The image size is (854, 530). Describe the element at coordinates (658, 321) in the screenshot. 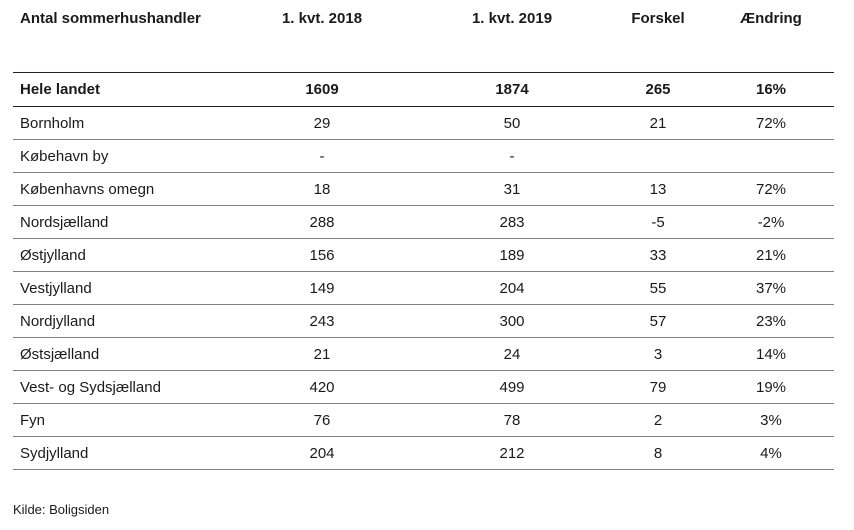

I see `cell-diff: 57` at that location.